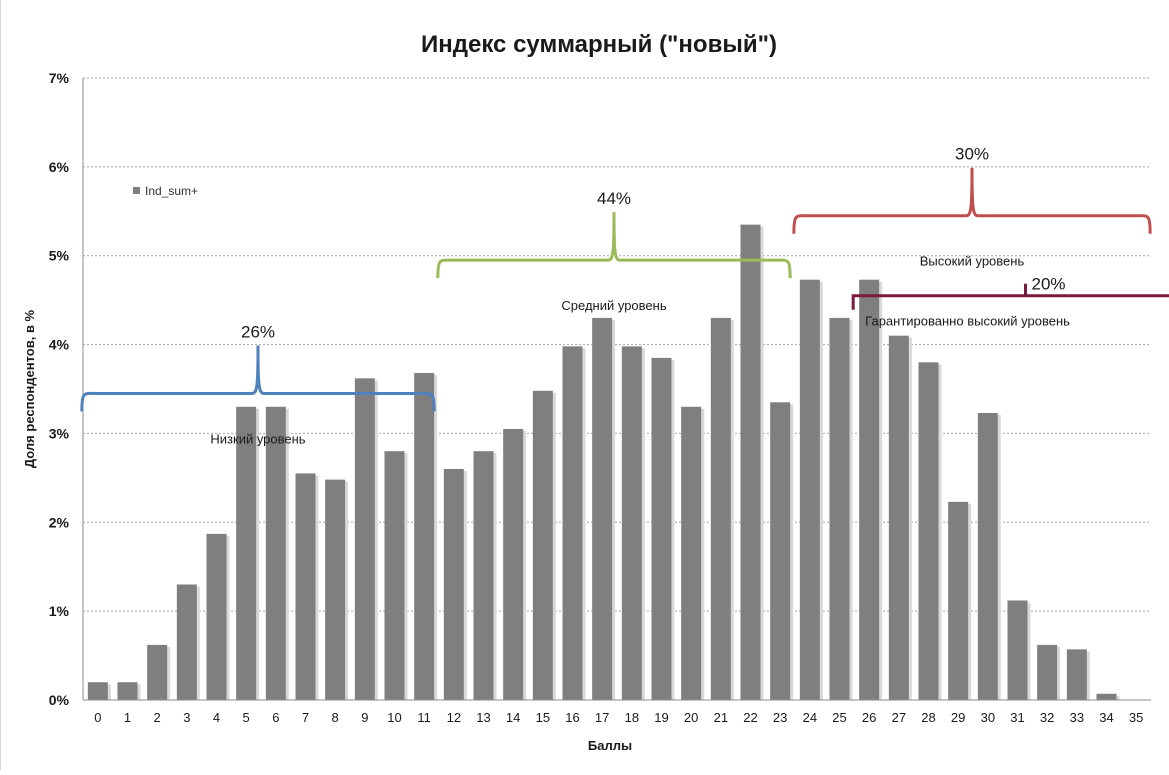 The image size is (1169, 775). Describe the element at coordinates (127, 717) in the screenshot. I see `x-tick-label: 1` at that location.